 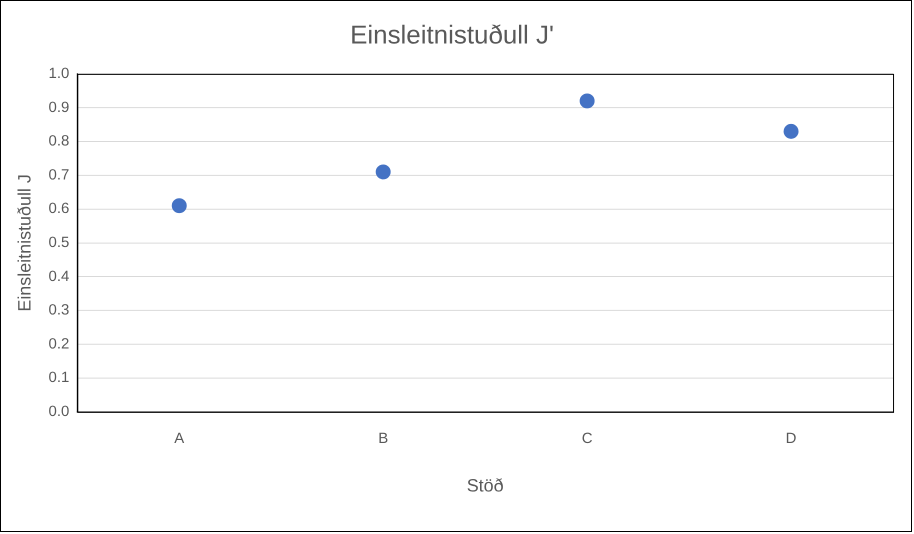 I want to click on y-tick-label: 0.4, so click(x=59, y=276).